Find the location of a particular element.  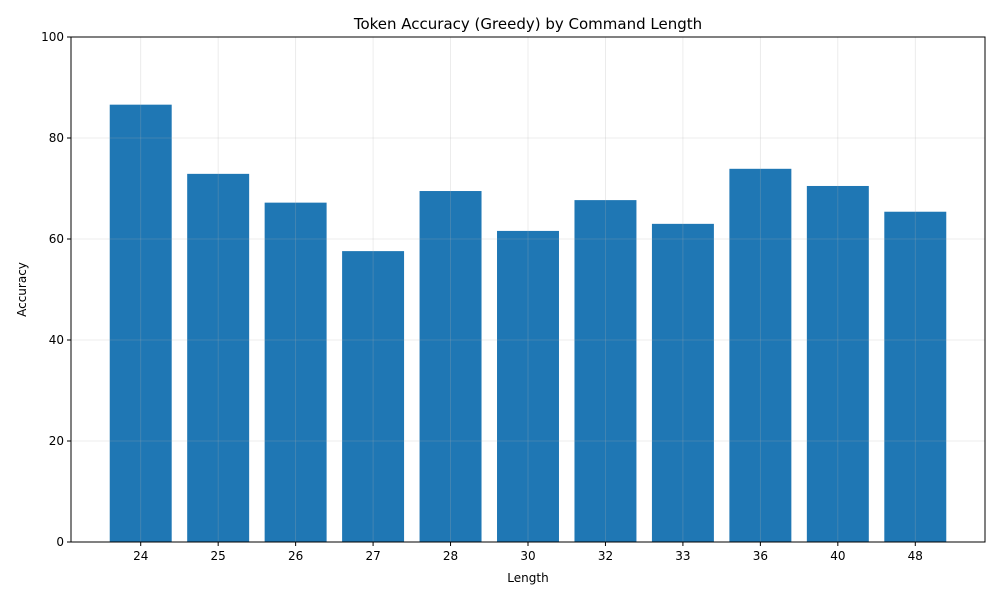

x-tick-label: 27 is located at coordinates (372, 556).